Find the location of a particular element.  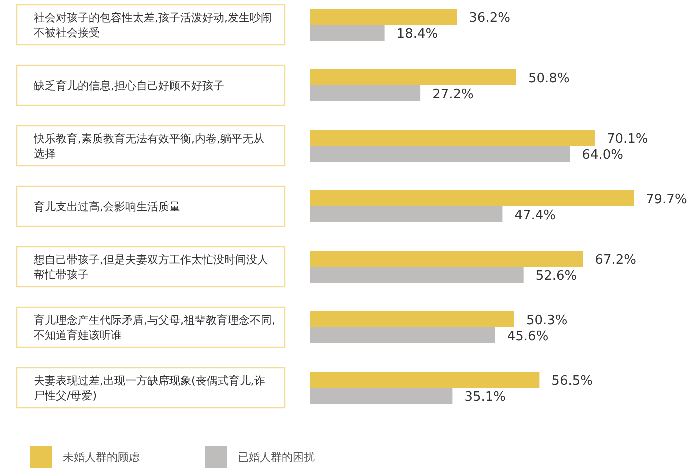

data-label: 27.2% is located at coordinates (453, 95).